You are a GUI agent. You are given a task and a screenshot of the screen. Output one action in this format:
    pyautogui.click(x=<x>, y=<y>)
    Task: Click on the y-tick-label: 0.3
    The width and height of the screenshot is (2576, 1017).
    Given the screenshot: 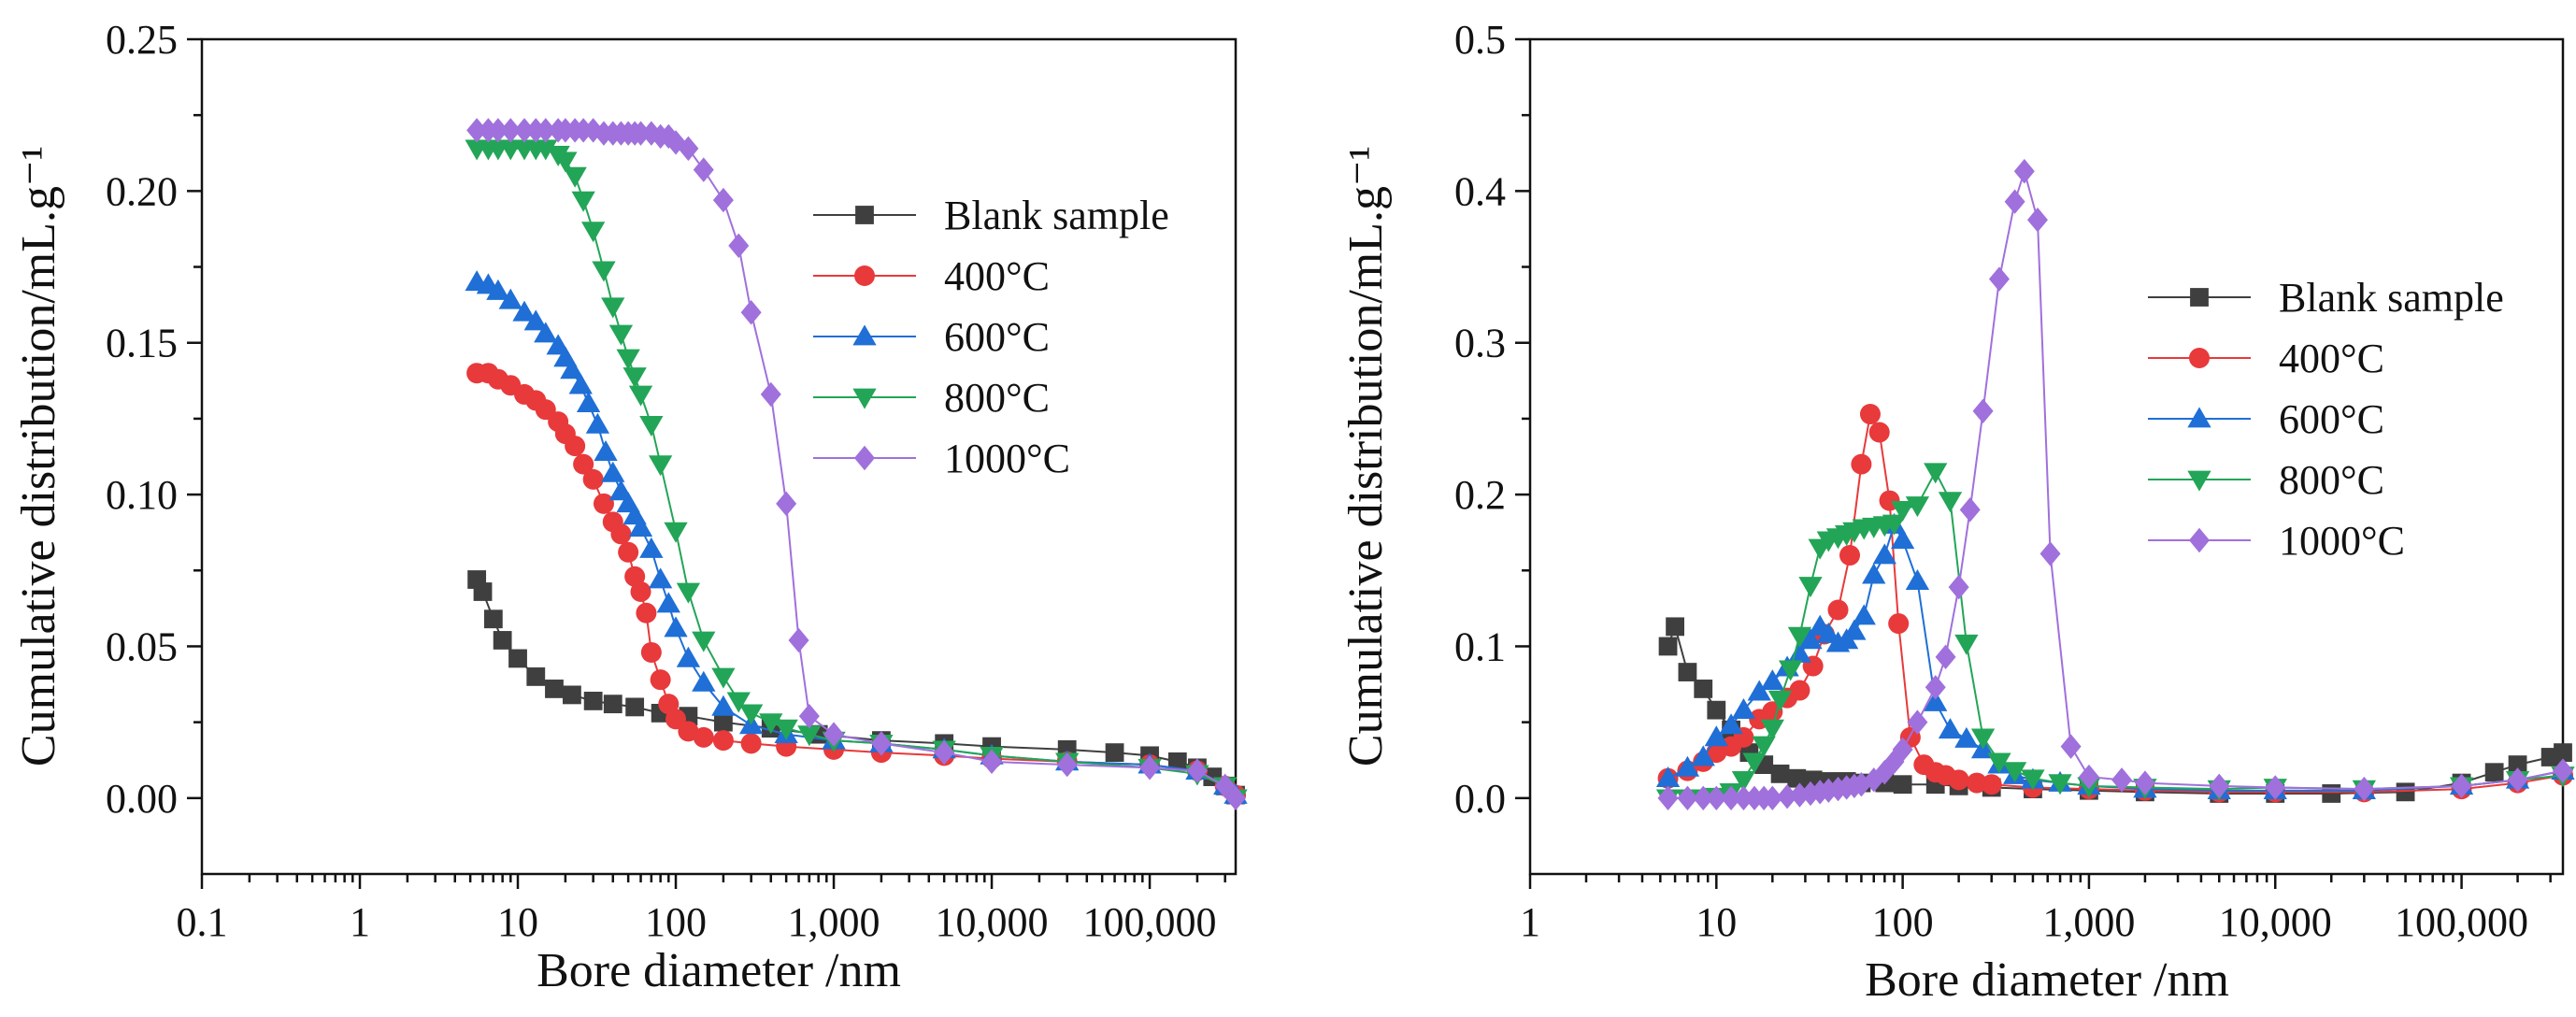 What is the action you would take?
    pyautogui.click(x=1480, y=343)
    